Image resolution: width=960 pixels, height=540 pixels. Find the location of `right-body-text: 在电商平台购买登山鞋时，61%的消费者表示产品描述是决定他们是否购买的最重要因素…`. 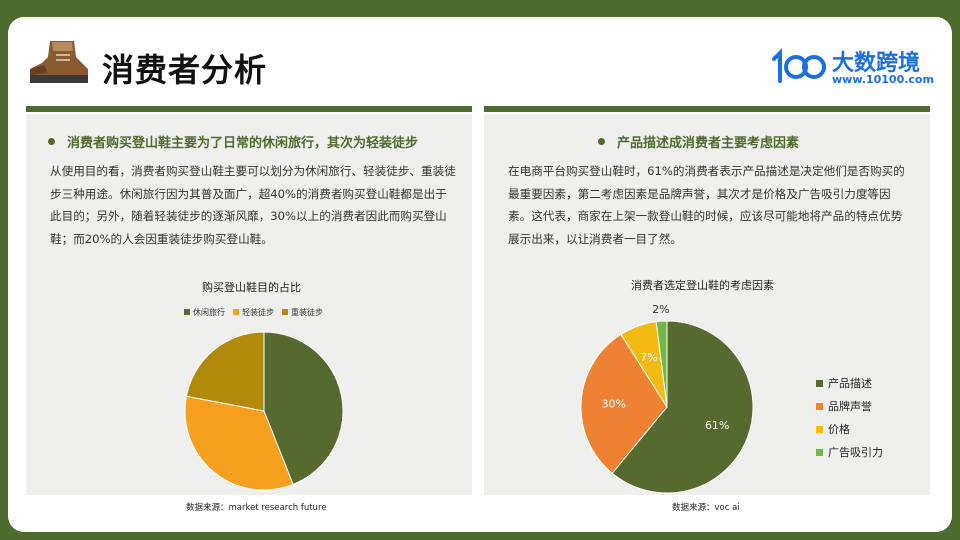

right-body-text: 在电商平台购买登山鞋时，61%的消费者表示产品描述是决定他们是否购买的最重要因素… is located at coordinates (706, 205).